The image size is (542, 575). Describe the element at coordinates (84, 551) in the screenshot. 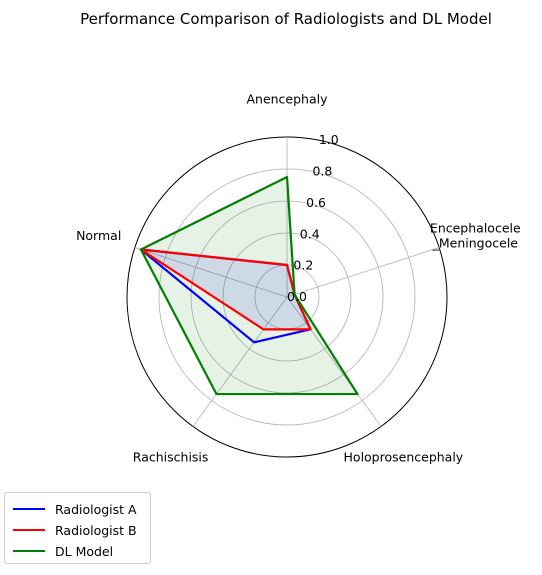

I see `legend-label-dl-model: DL Model` at that location.